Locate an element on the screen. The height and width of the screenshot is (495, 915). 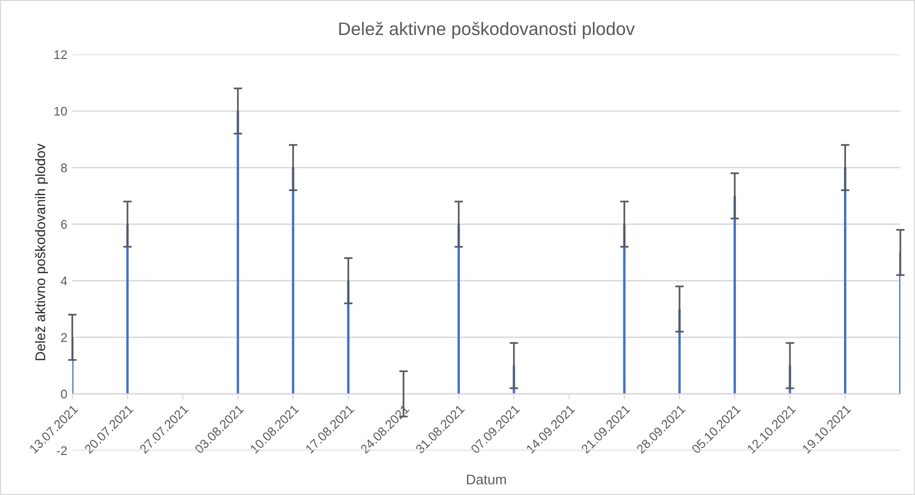
y-tick-label: 10 is located at coordinates (60, 111).